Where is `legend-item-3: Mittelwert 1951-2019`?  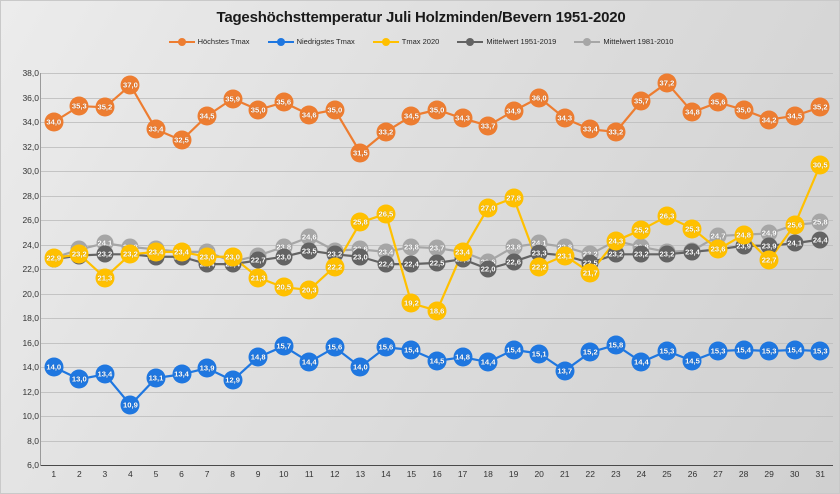 legend-item-3: Mittelwert 1951-2019 is located at coordinates (506, 41).